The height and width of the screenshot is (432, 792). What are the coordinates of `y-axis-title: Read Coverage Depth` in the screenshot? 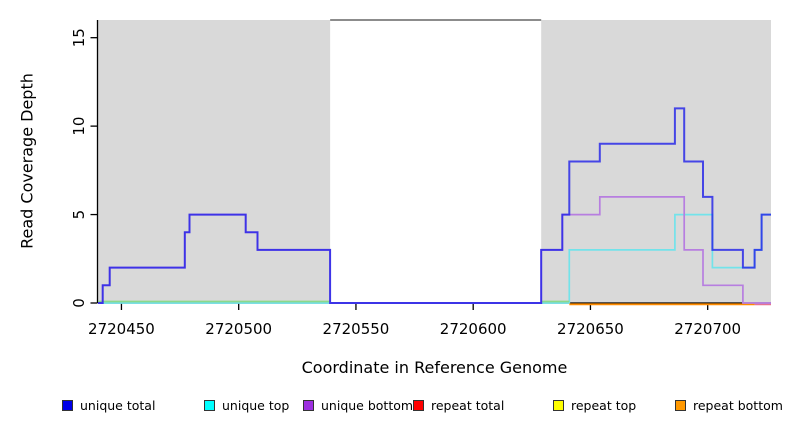 It's located at (27, 161).